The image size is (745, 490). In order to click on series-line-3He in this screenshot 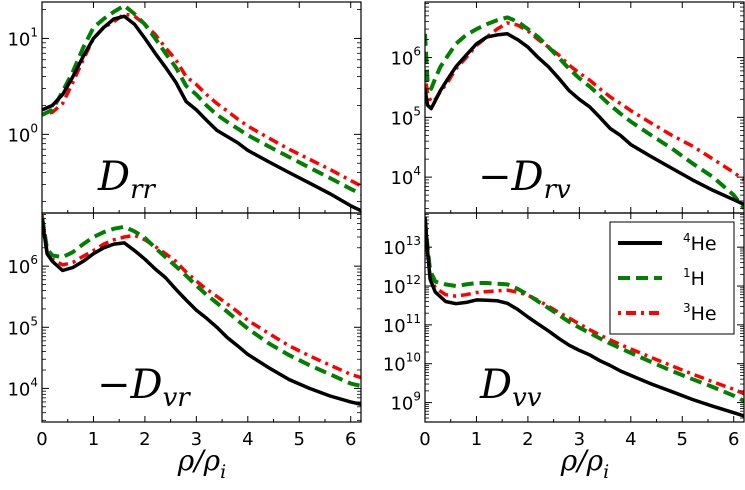, I will do `click(201, 297)`.